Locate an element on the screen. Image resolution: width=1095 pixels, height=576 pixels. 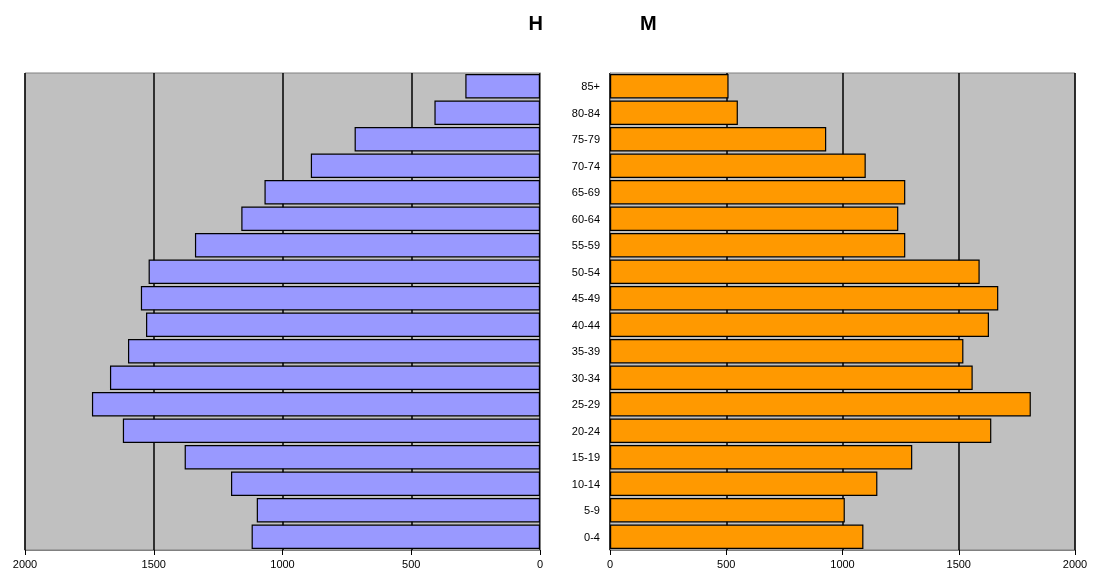
y-tick-label: 45-49 is located at coordinates (585, 298).